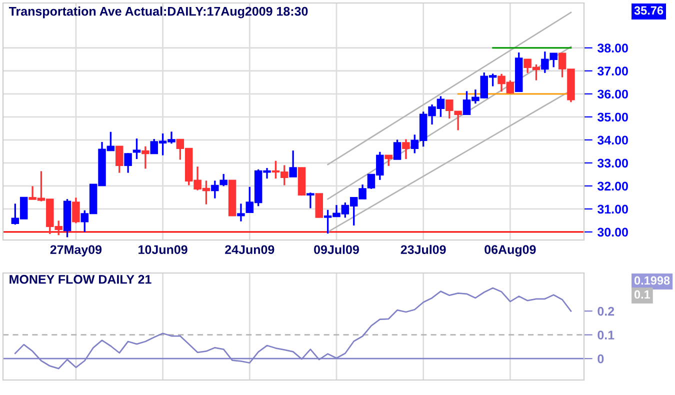  What do you see at coordinates (612, 232) in the screenshot?
I see `y-tick-label: 30.00` at bounding box center [612, 232].